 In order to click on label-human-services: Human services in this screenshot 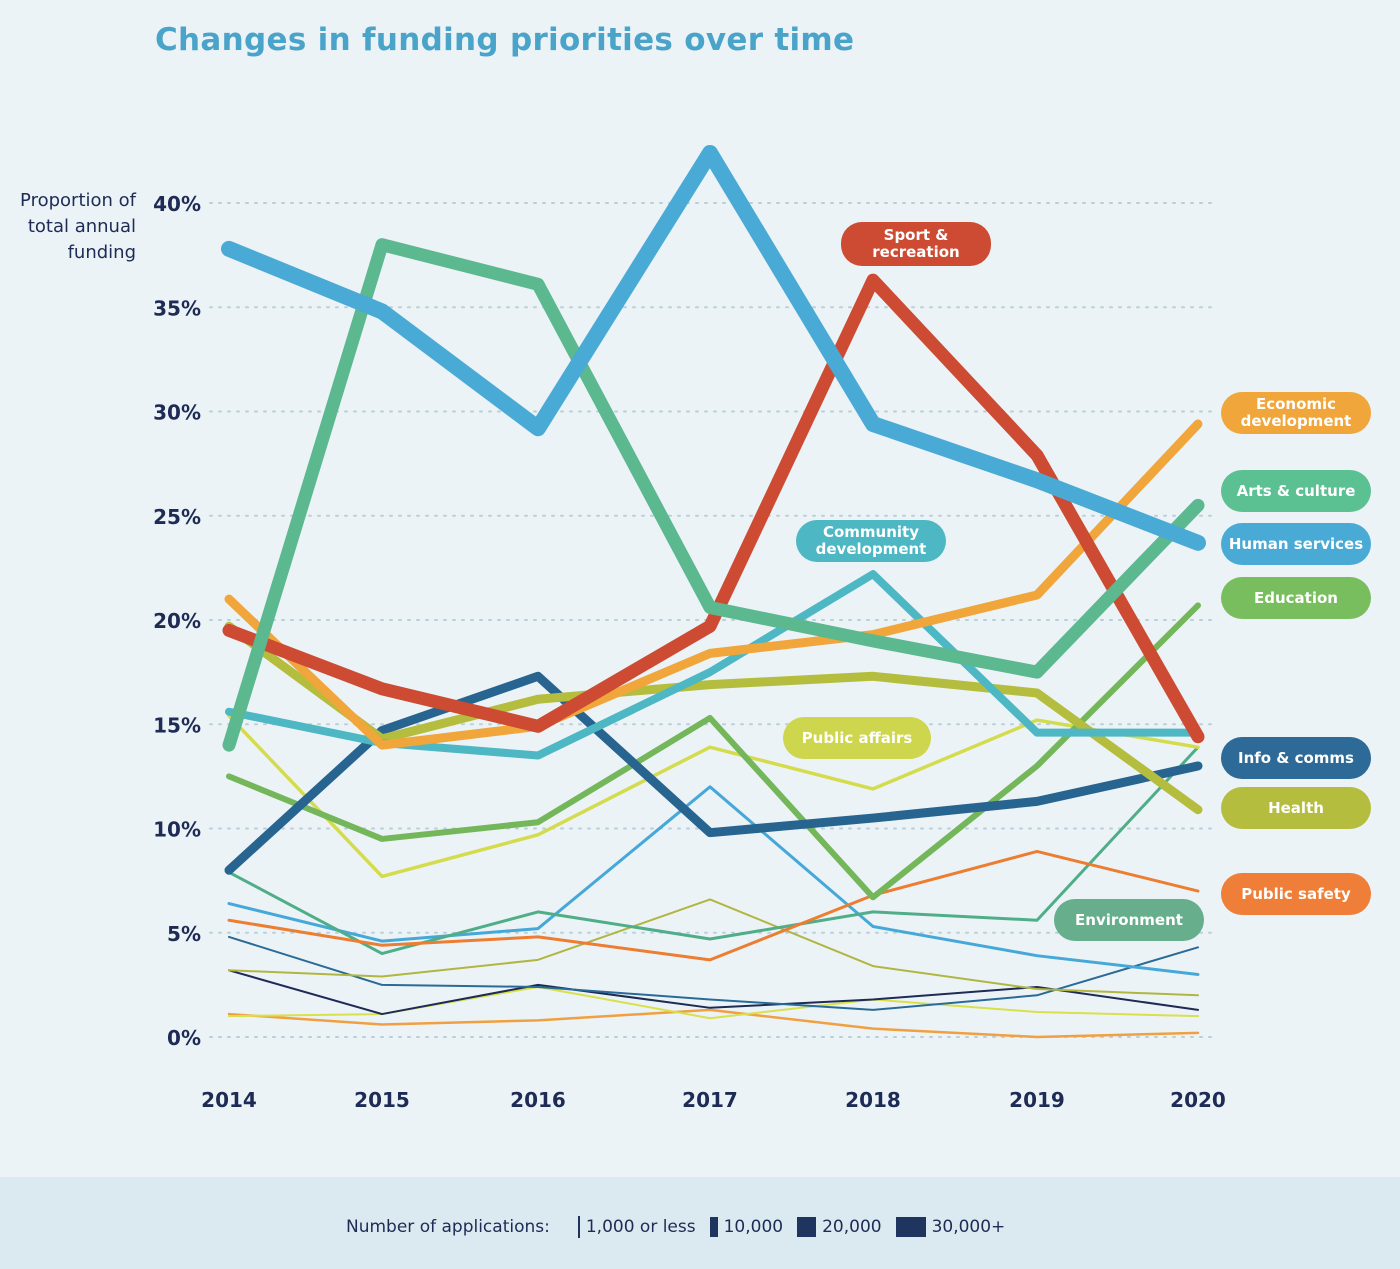, I will do `click(1296, 544)`.